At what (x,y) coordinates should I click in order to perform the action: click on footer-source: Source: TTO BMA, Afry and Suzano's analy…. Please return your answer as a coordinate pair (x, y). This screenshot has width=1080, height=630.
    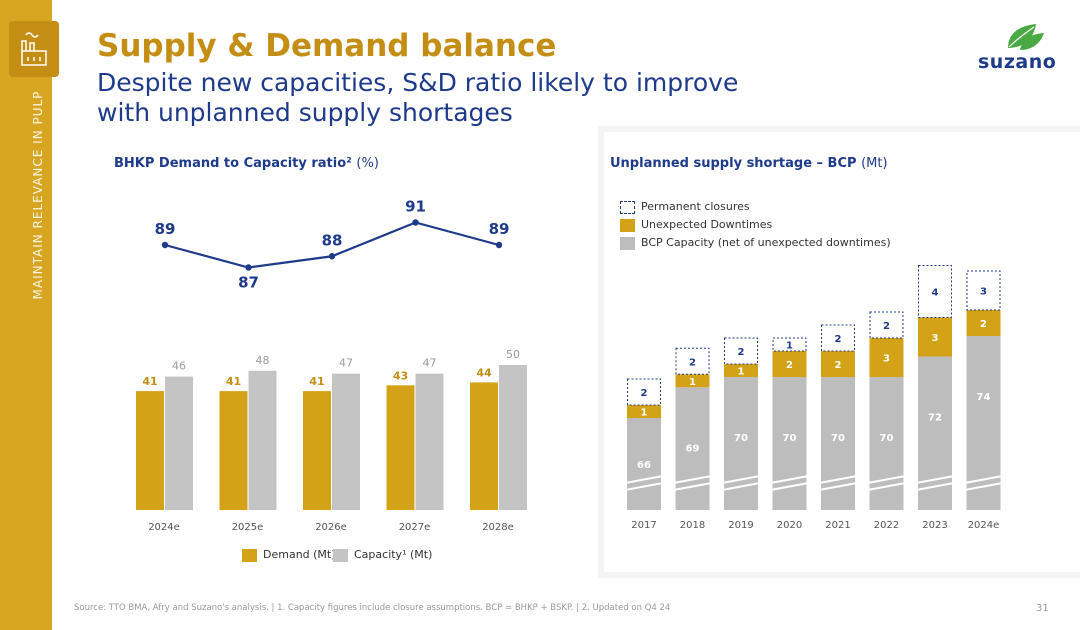
    Looking at the image, I should click on (372, 608).